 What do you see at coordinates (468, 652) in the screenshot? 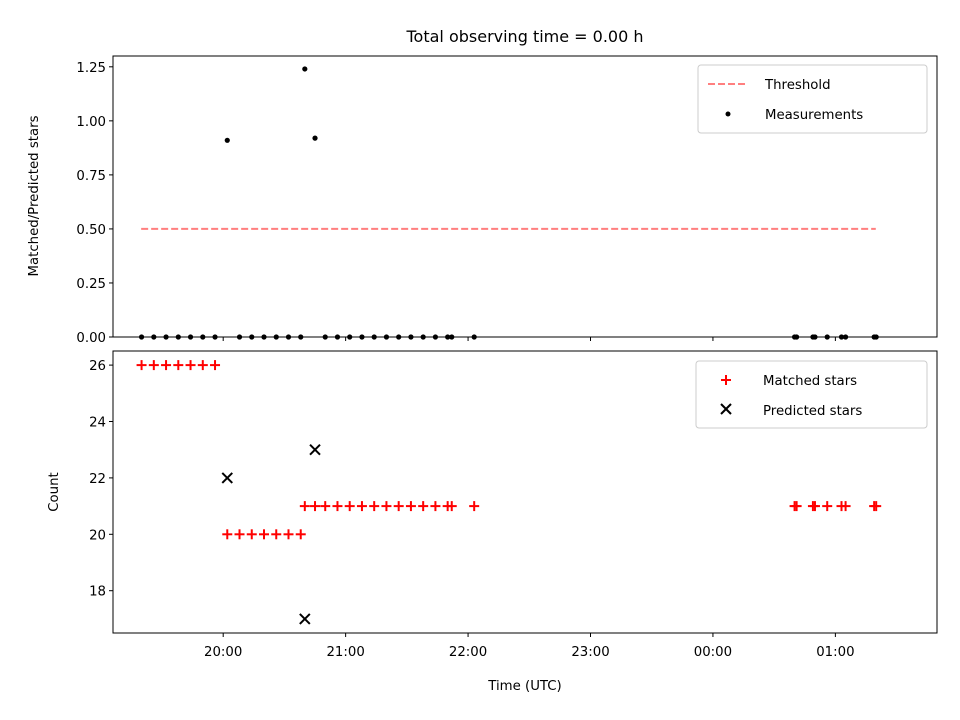
I see `bottom-x-tick-label: 22:00` at bounding box center [468, 652].